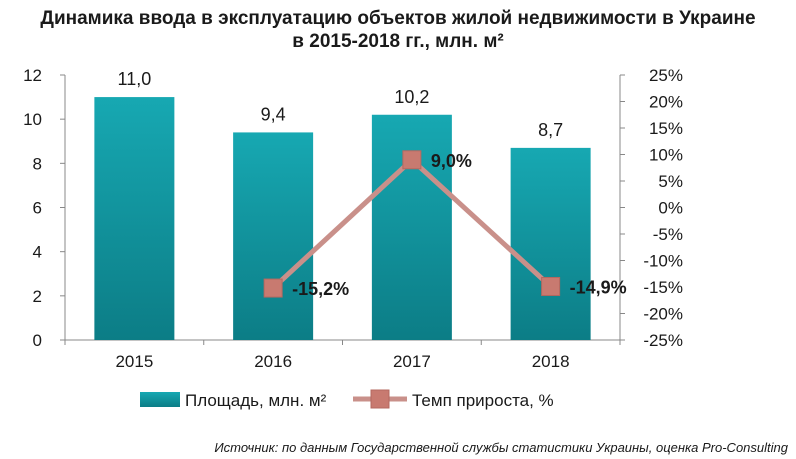 This screenshot has height=459, width=796. Describe the element at coordinates (666, 75) in the screenshot. I see `right-axis-tick-label: 25%` at that location.